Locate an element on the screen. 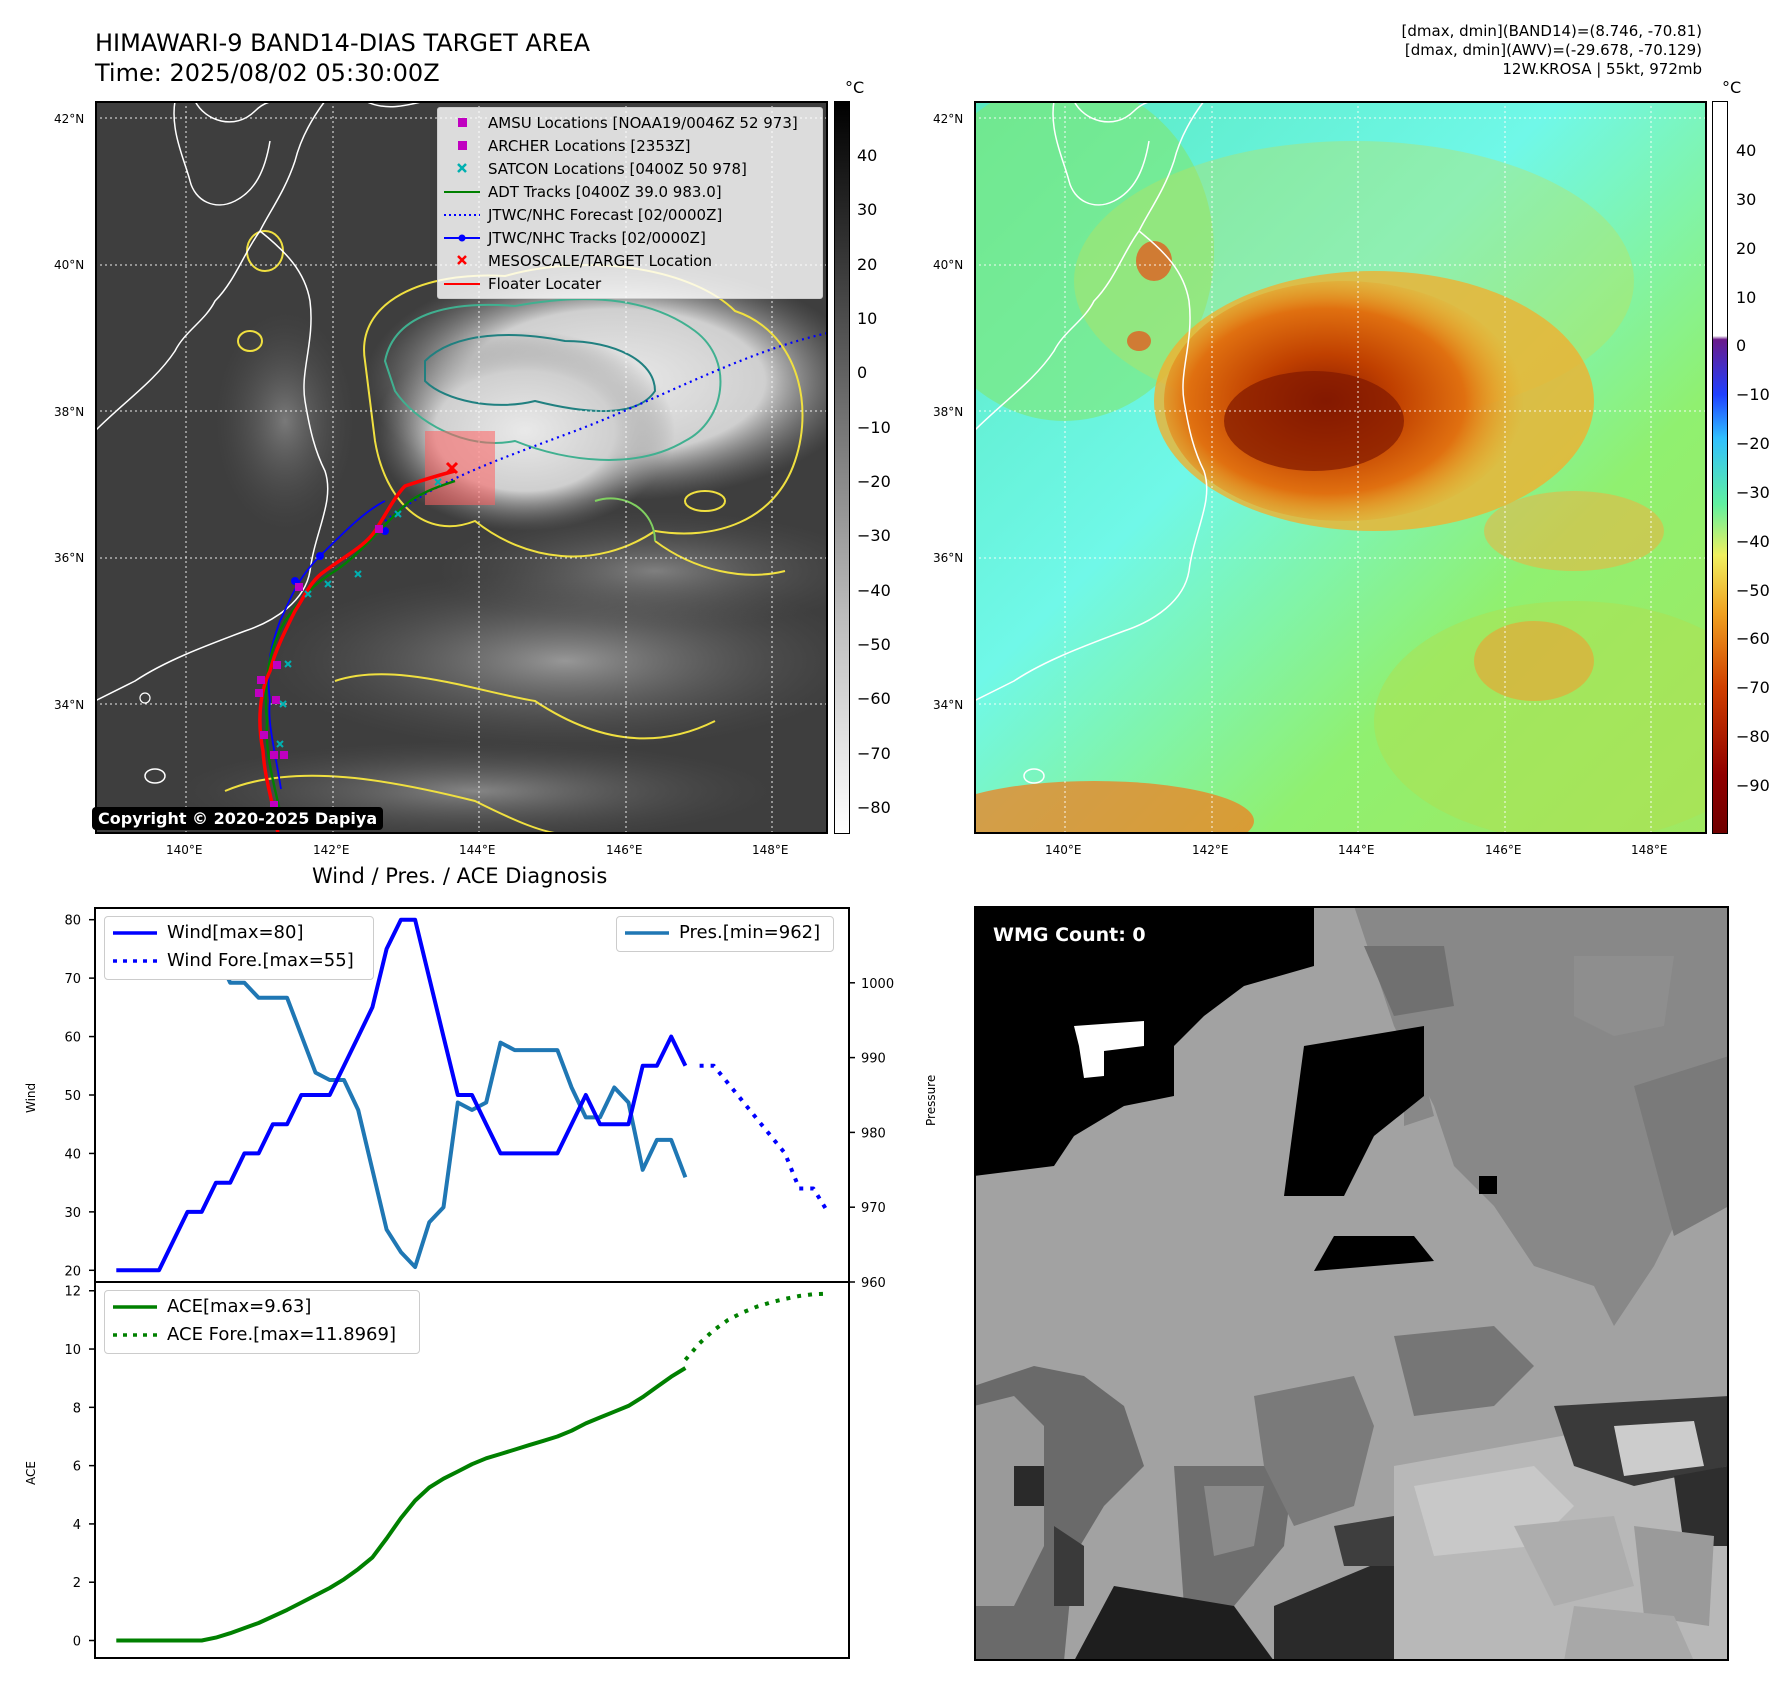 This screenshot has width=1788, height=1690. info-line-3: 12W.KROSA | 55kt, 972mb is located at coordinates (1602, 69).